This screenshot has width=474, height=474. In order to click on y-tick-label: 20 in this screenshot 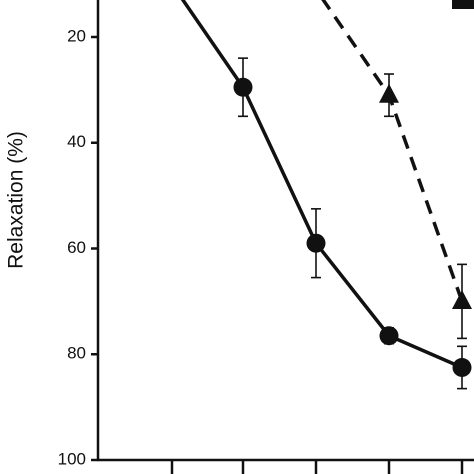, I will do `click(76, 35)`.